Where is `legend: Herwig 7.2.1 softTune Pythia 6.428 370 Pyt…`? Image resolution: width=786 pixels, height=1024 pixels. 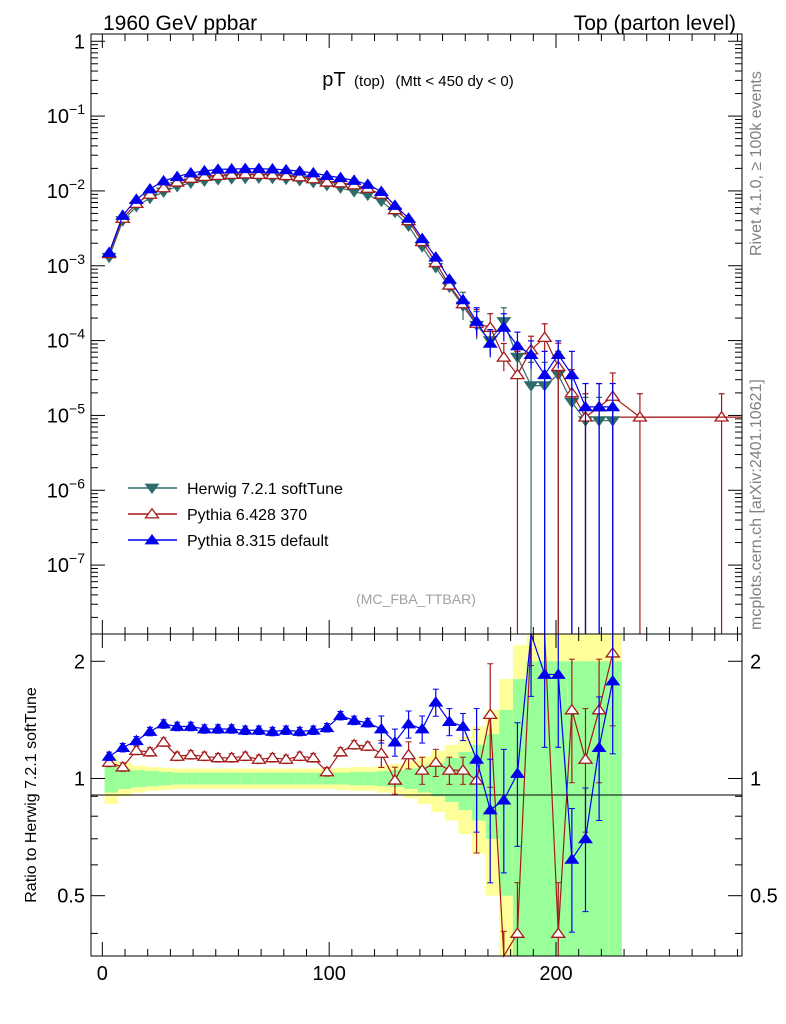
legend: Herwig 7.2.1 softTune Pythia 6.428 370 Pyt… is located at coordinates (235, 515).